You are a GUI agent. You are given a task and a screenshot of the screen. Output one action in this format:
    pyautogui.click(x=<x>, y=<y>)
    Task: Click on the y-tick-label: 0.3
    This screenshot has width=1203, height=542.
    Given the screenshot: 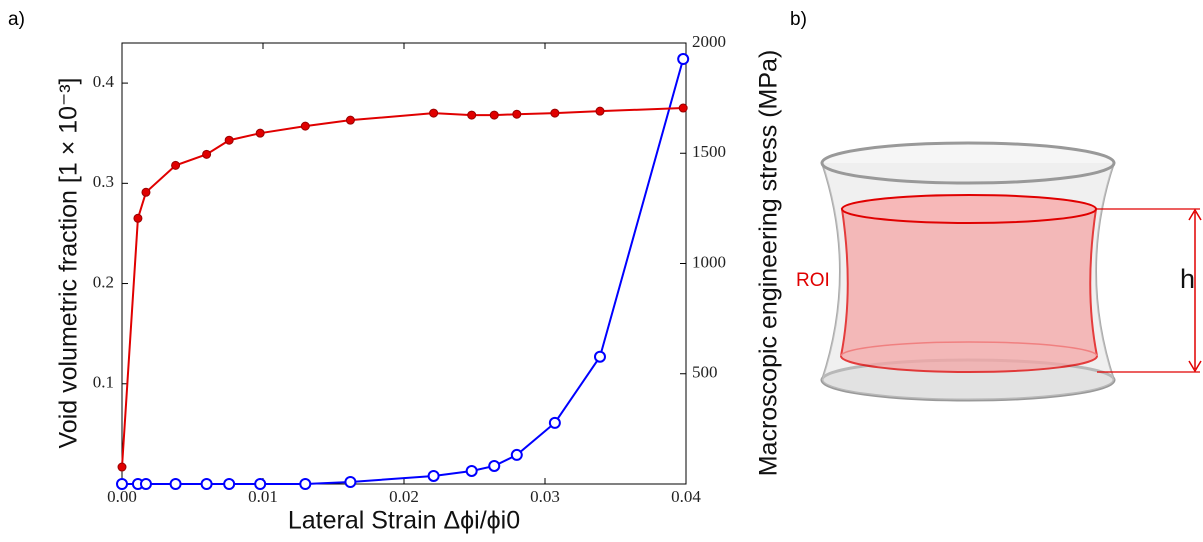 What is the action you would take?
    pyautogui.click(x=103, y=181)
    